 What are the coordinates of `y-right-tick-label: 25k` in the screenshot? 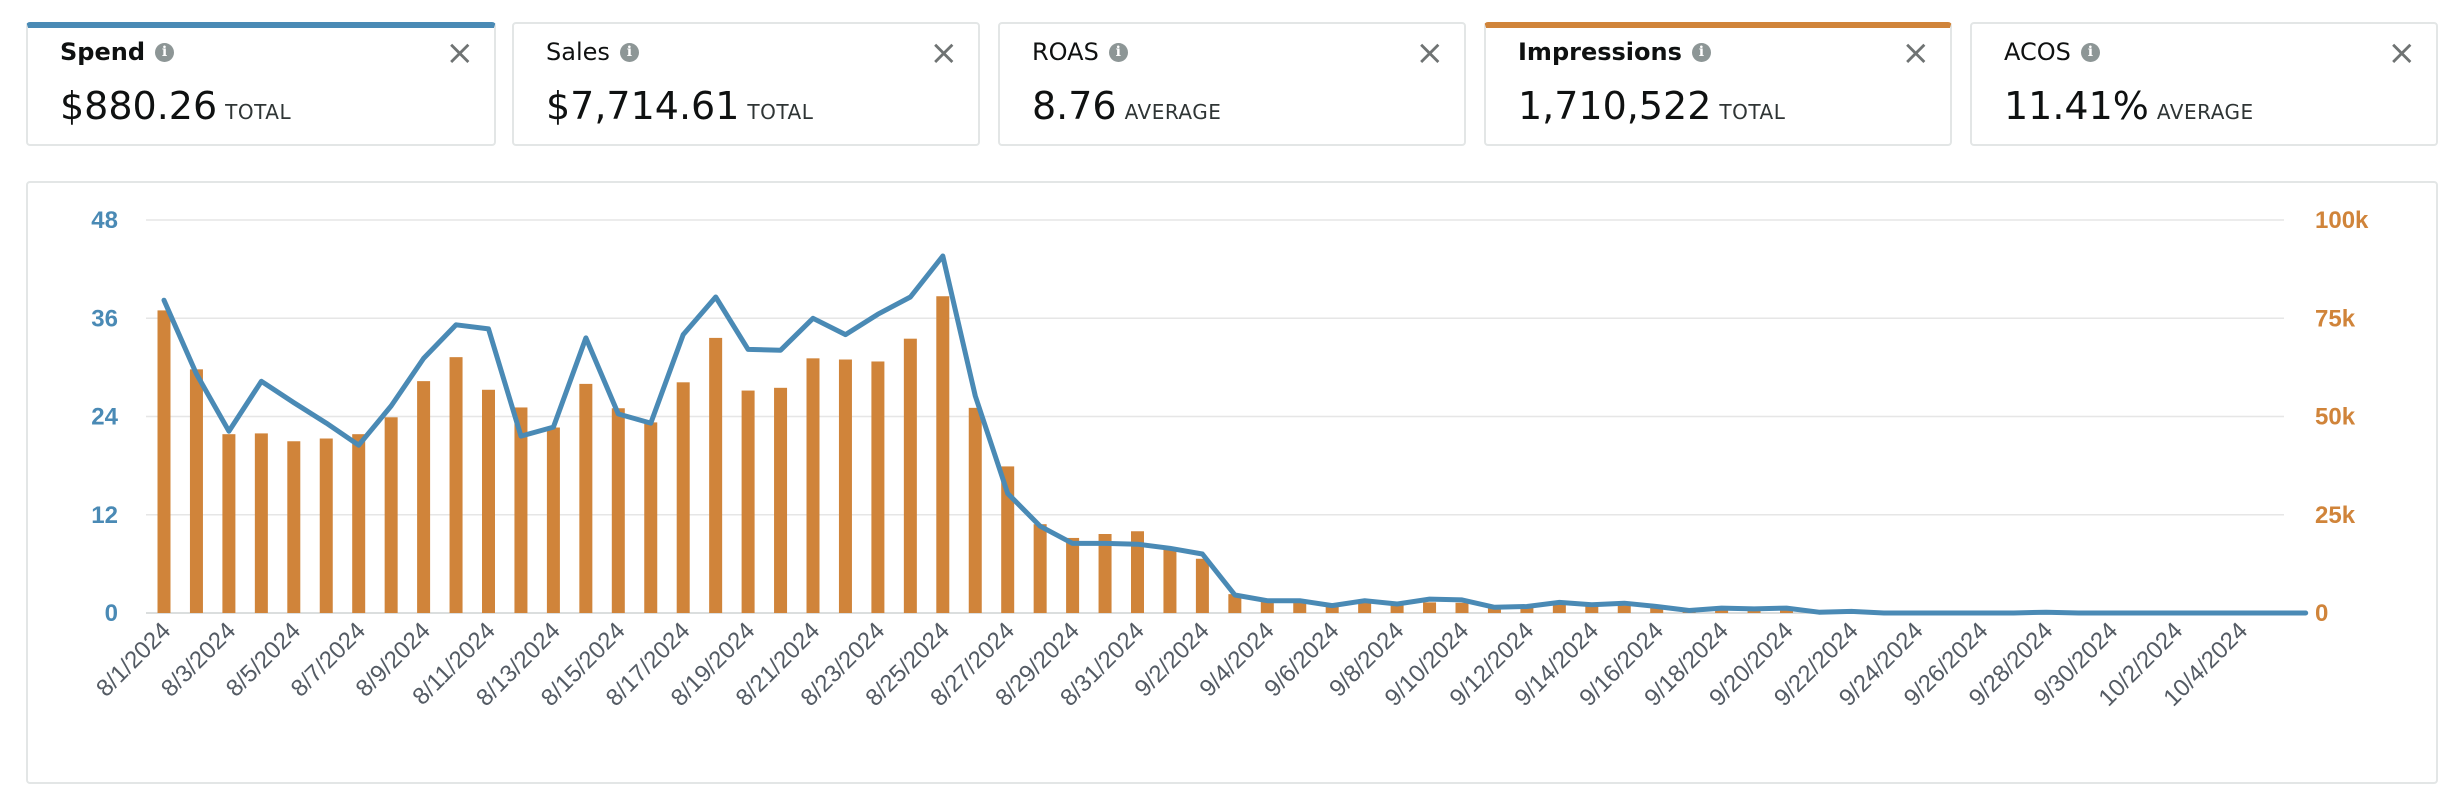 It's located at (2335, 515).